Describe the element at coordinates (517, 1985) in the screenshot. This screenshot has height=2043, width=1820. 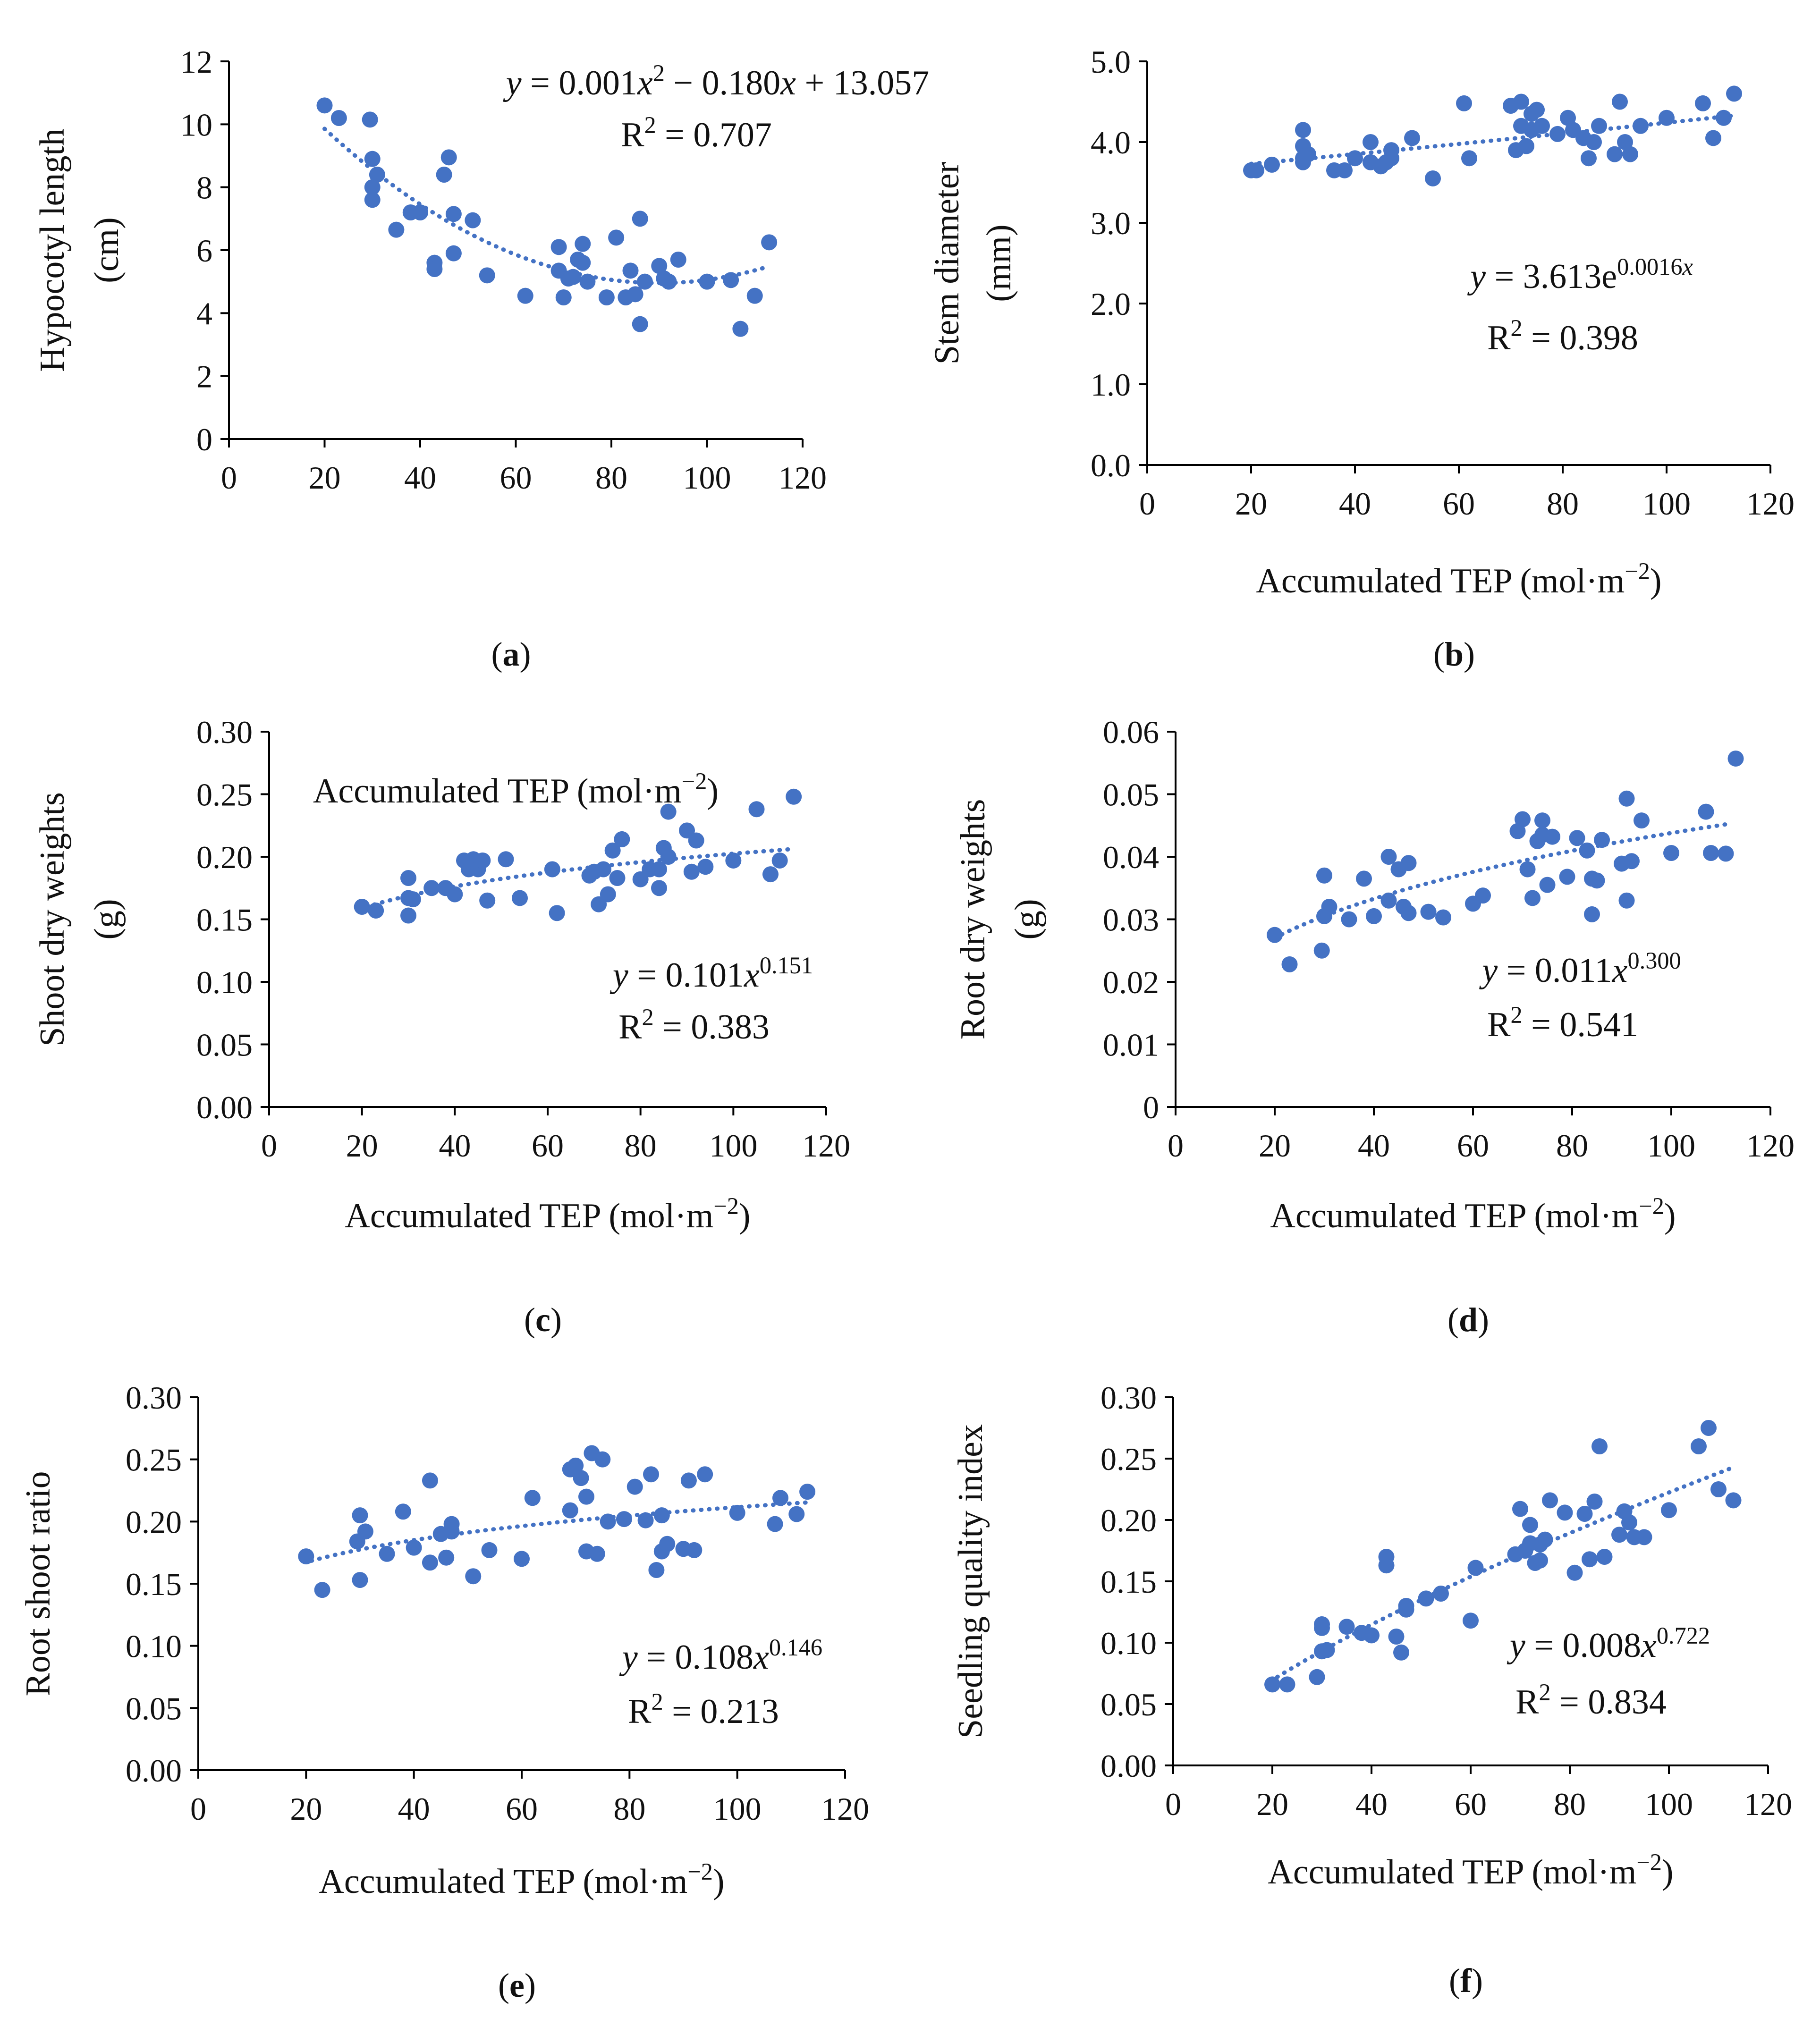
I see `panel-caption: (e)` at that location.